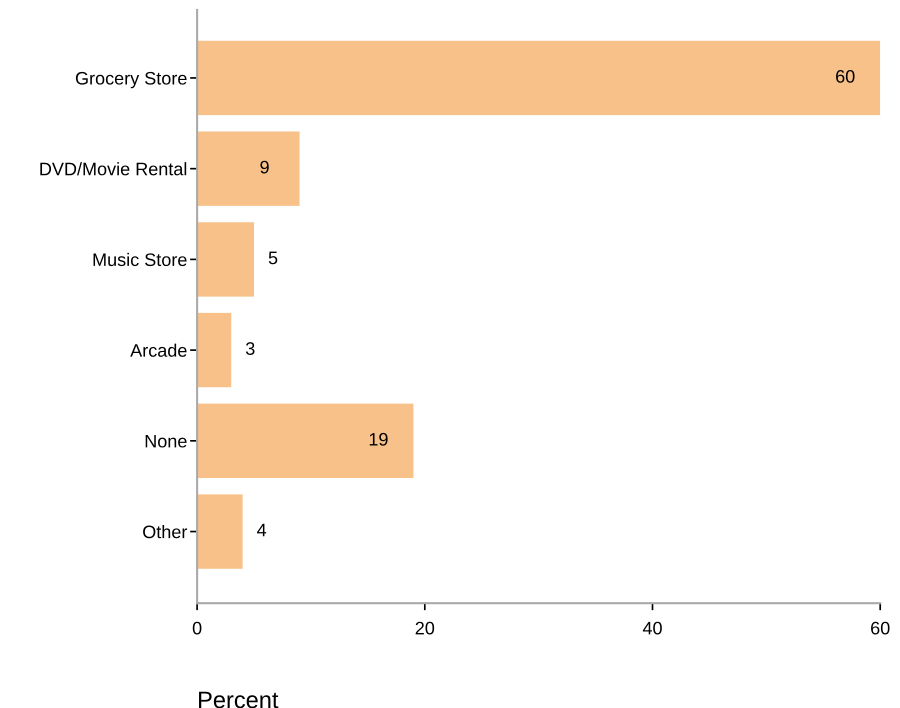 This screenshot has height=708, width=900. What do you see at coordinates (261, 530) in the screenshot?
I see `data-label: 4` at bounding box center [261, 530].